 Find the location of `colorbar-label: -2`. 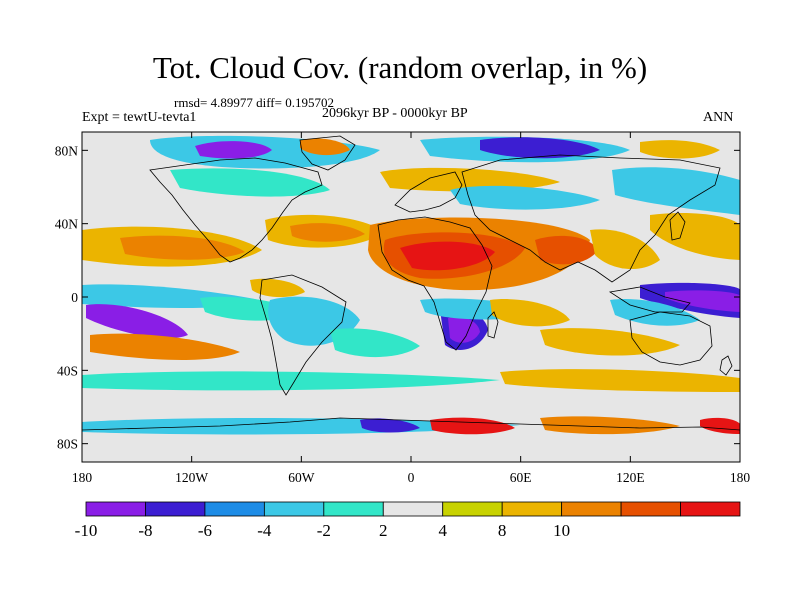

colorbar-label: -2 is located at coordinates (324, 530).